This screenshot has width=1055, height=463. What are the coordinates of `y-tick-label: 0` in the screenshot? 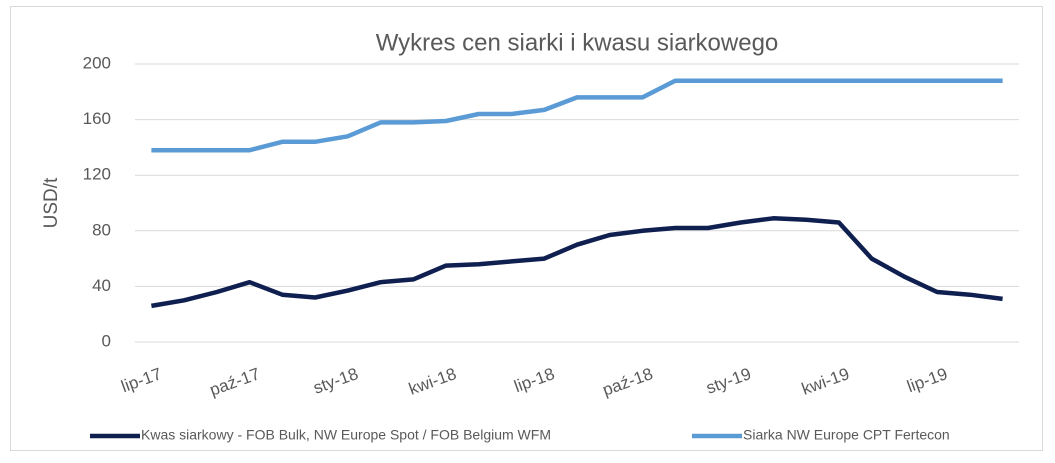 It's located at (106, 340).